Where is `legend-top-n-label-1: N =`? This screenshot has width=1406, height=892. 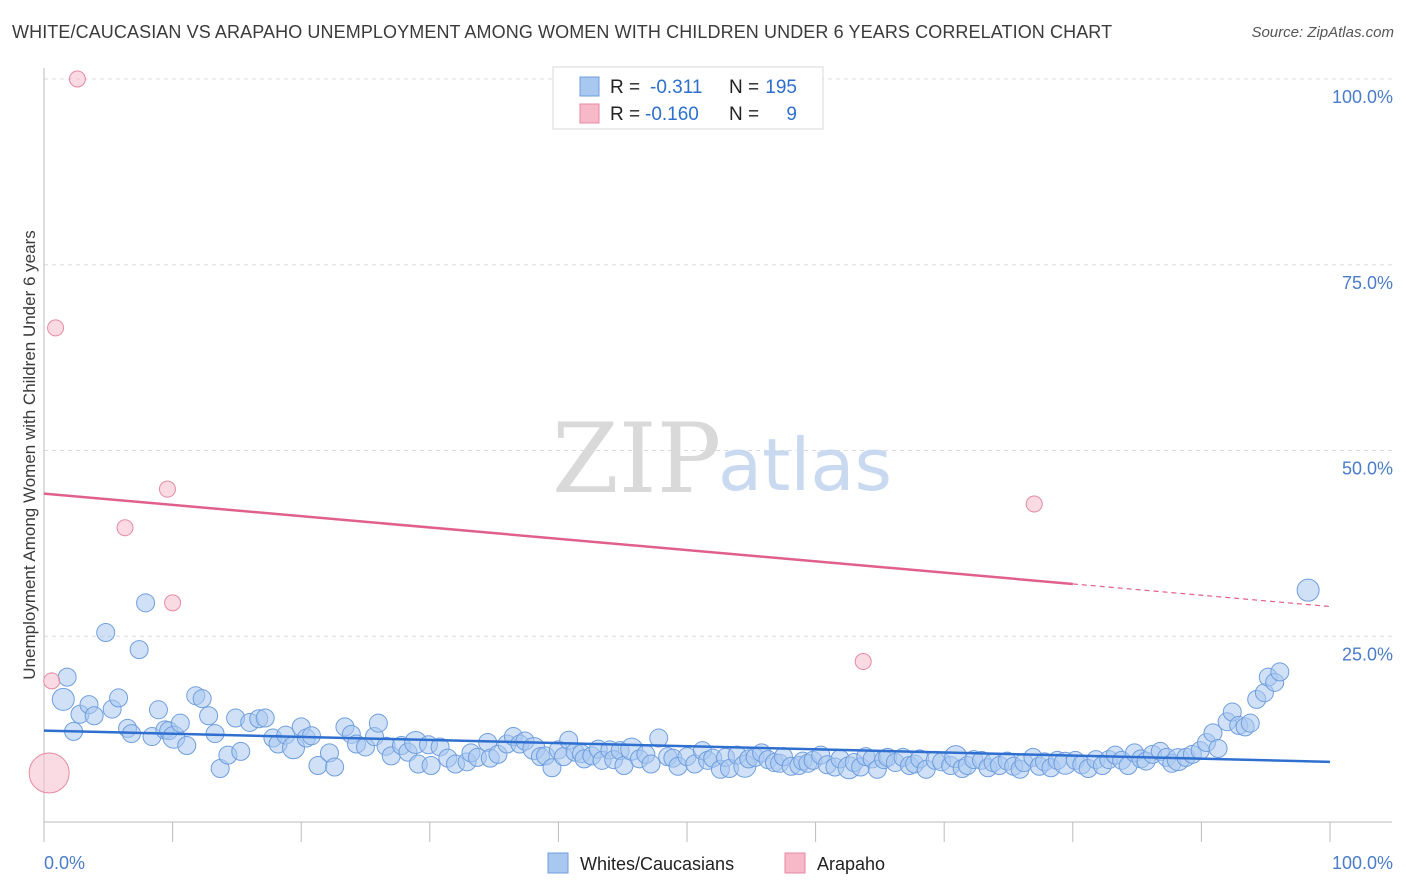
legend-top-n-label-1: N = is located at coordinates (744, 87).